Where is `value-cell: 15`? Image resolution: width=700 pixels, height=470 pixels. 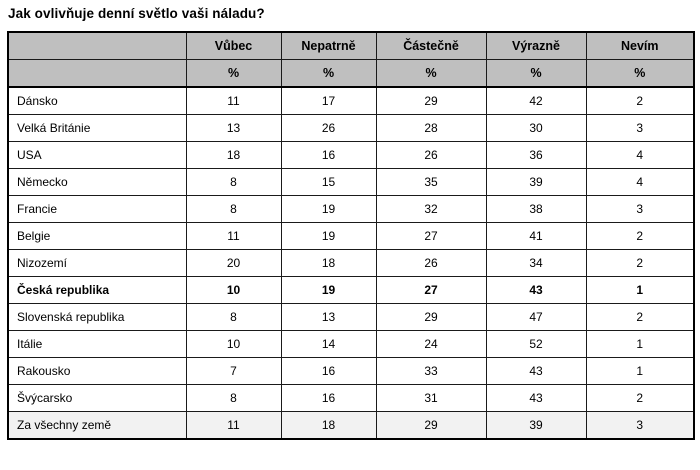 value-cell: 15 is located at coordinates (328, 182).